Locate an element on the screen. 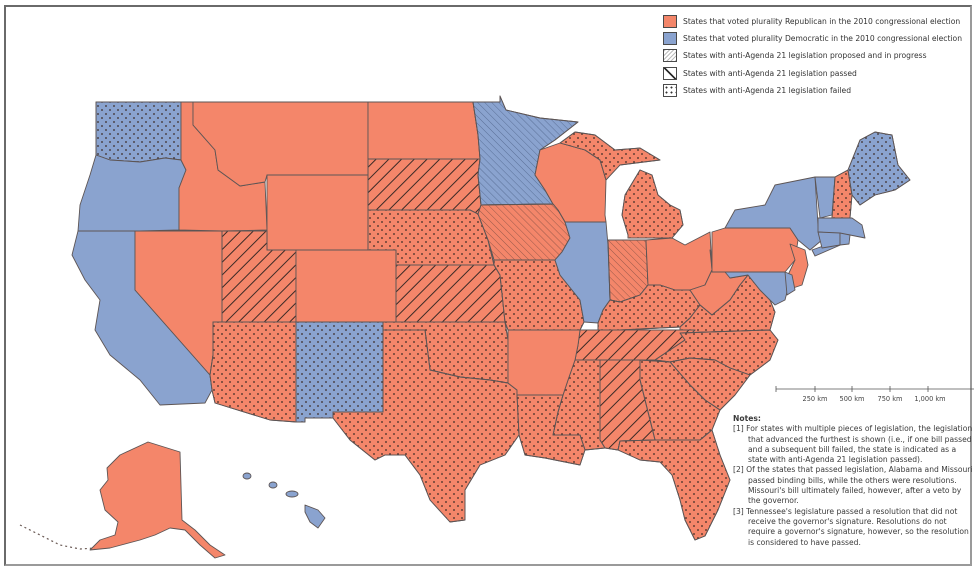  state-utah is located at coordinates (259, 276).